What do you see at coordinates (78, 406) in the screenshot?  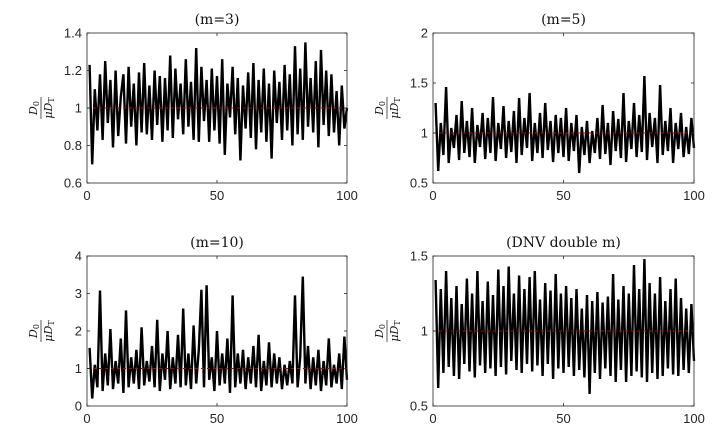 I see `y-tick-label: 0` at bounding box center [78, 406].